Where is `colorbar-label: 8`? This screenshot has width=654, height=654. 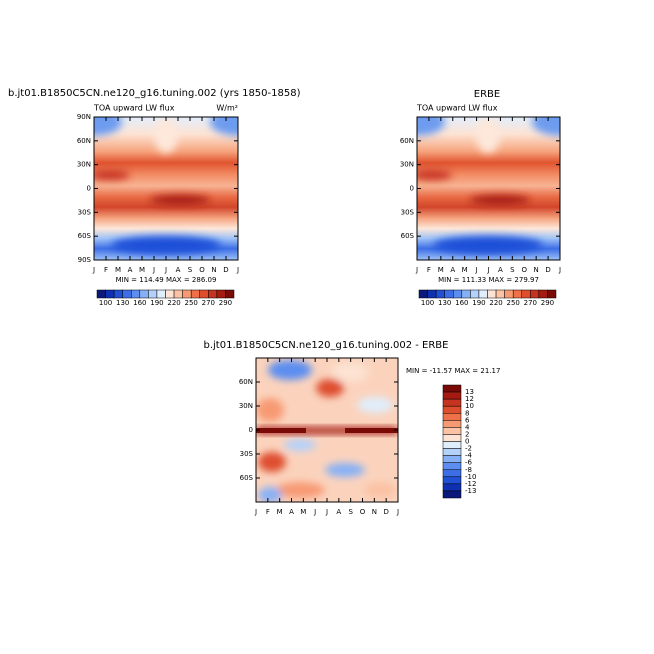 colorbar-label: 8 is located at coordinates (467, 413).